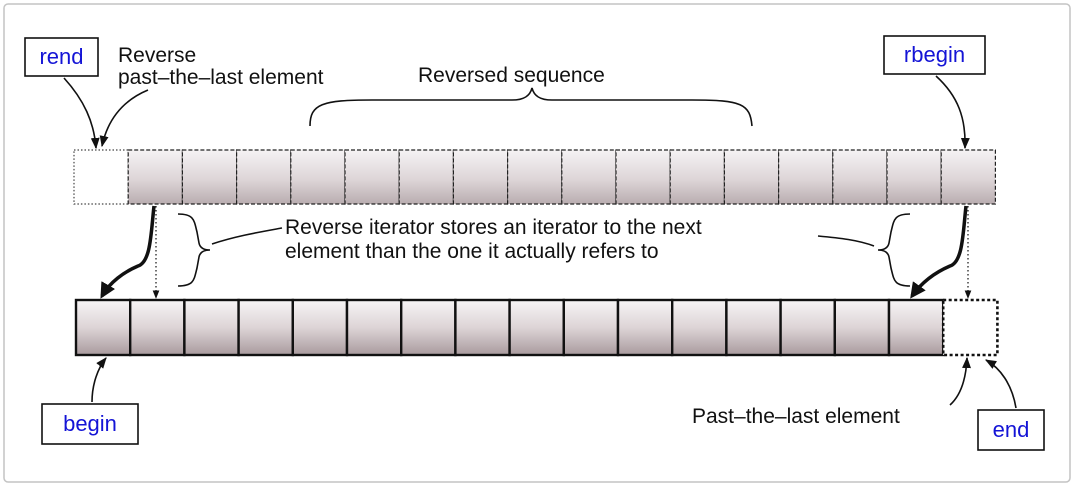 This screenshot has height=486, width=1076. I want to click on rend-label-text: rend, so click(61, 56).